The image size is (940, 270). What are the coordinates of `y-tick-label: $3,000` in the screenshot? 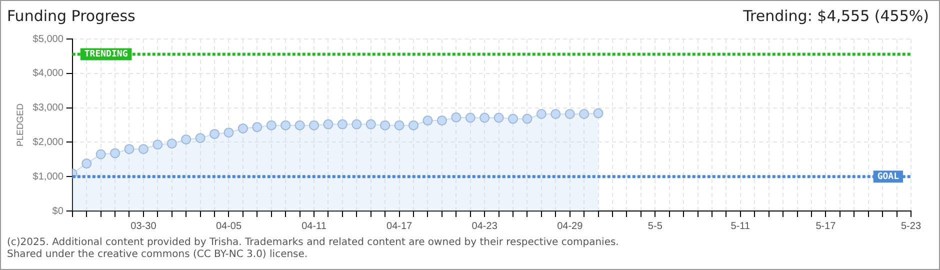 It's located at (48, 108).